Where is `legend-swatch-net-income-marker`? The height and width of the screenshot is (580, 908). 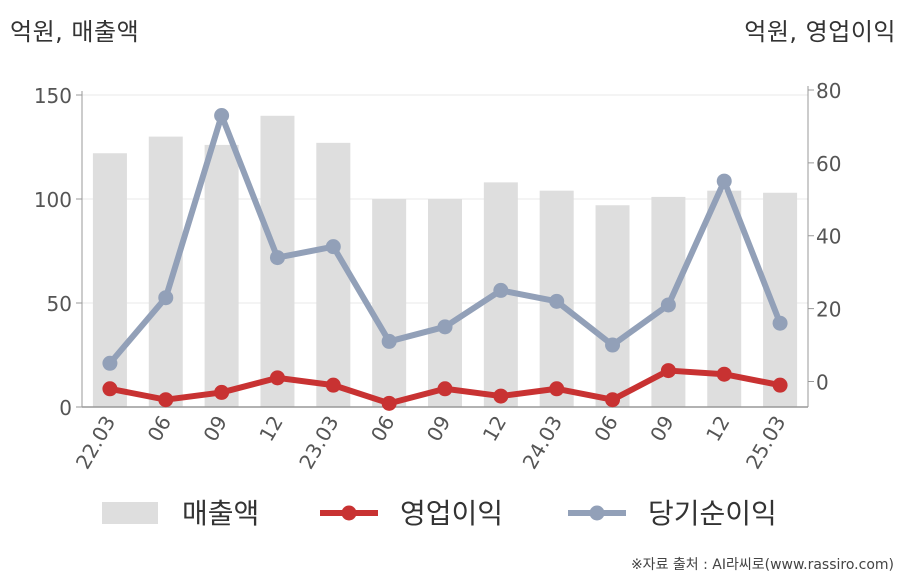
legend-swatch-net-income-marker is located at coordinates (597, 513).